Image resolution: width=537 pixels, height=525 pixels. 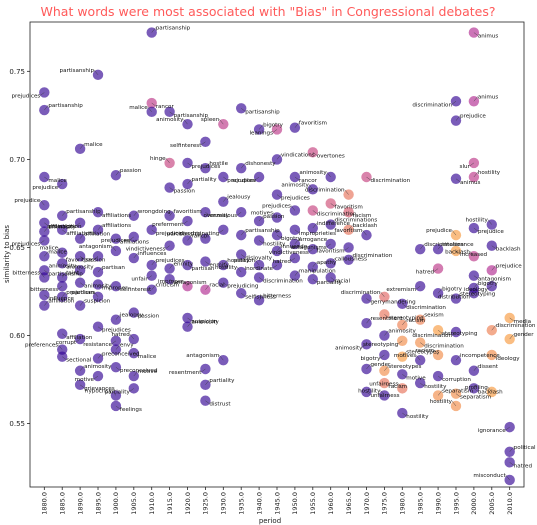 I want to click on point-label: racial, so click(x=343, y=281).